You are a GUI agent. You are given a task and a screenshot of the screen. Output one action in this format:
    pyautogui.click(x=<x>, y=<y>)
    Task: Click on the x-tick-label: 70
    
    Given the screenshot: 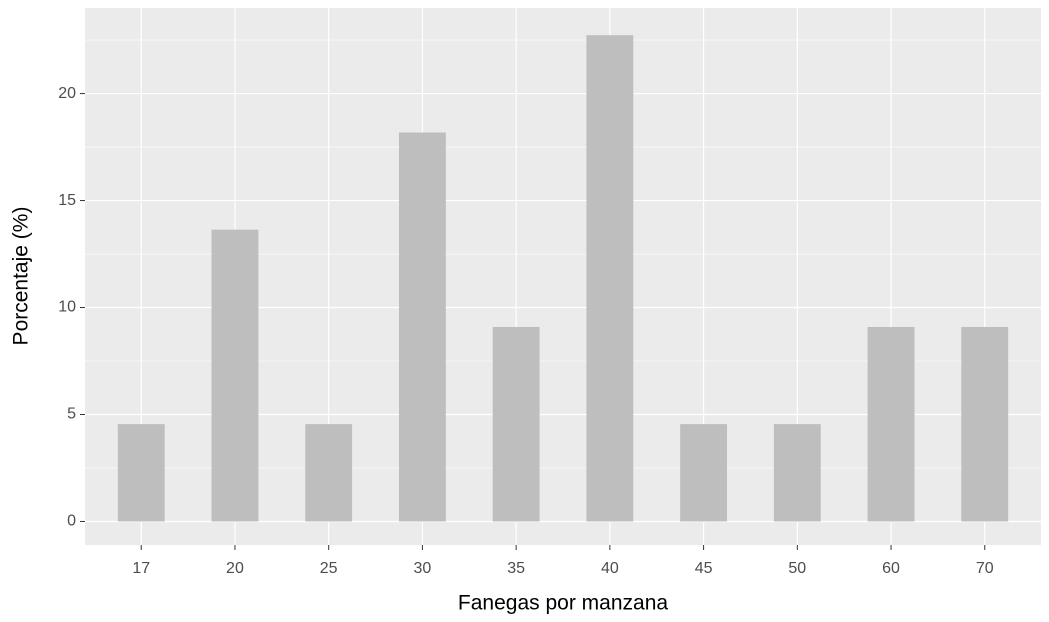 What is the action you would take?
    pyautogui.click(x=985, y=568)
    